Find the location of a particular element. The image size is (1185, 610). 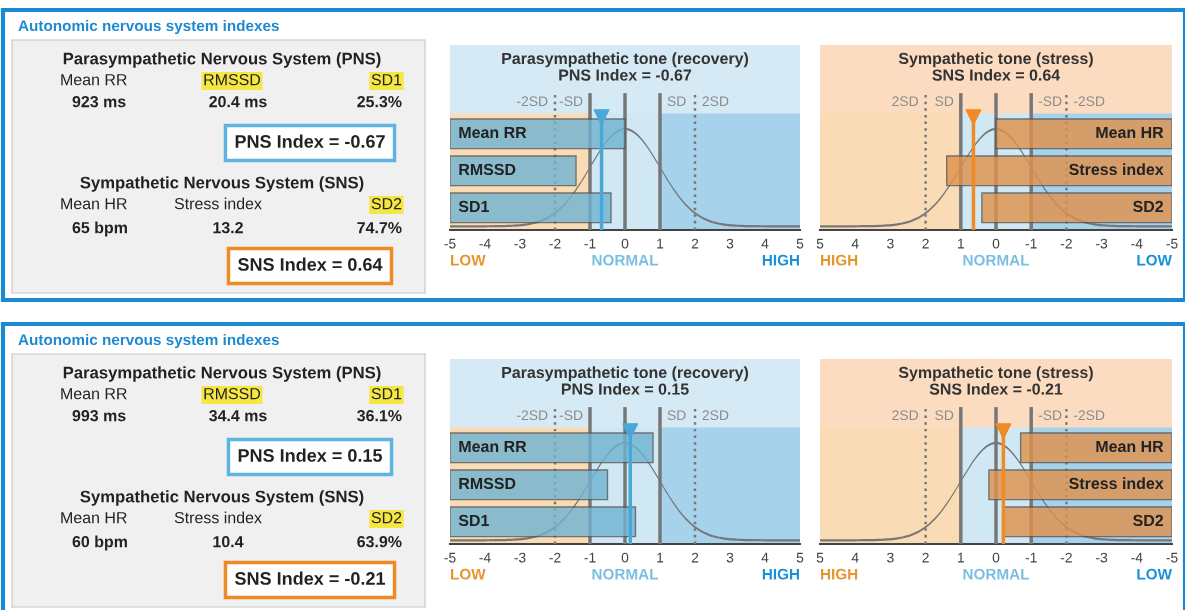

text: 20.4 ms is located at coordinates (238, 101).